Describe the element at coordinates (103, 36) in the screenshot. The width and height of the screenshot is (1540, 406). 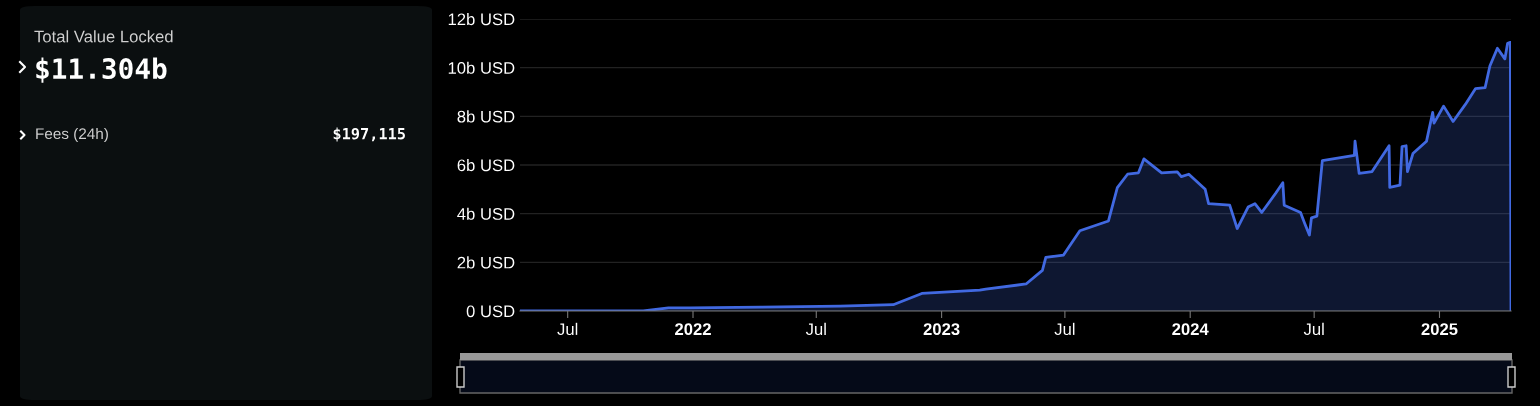
I see `text: Total Value Locked` at that location.